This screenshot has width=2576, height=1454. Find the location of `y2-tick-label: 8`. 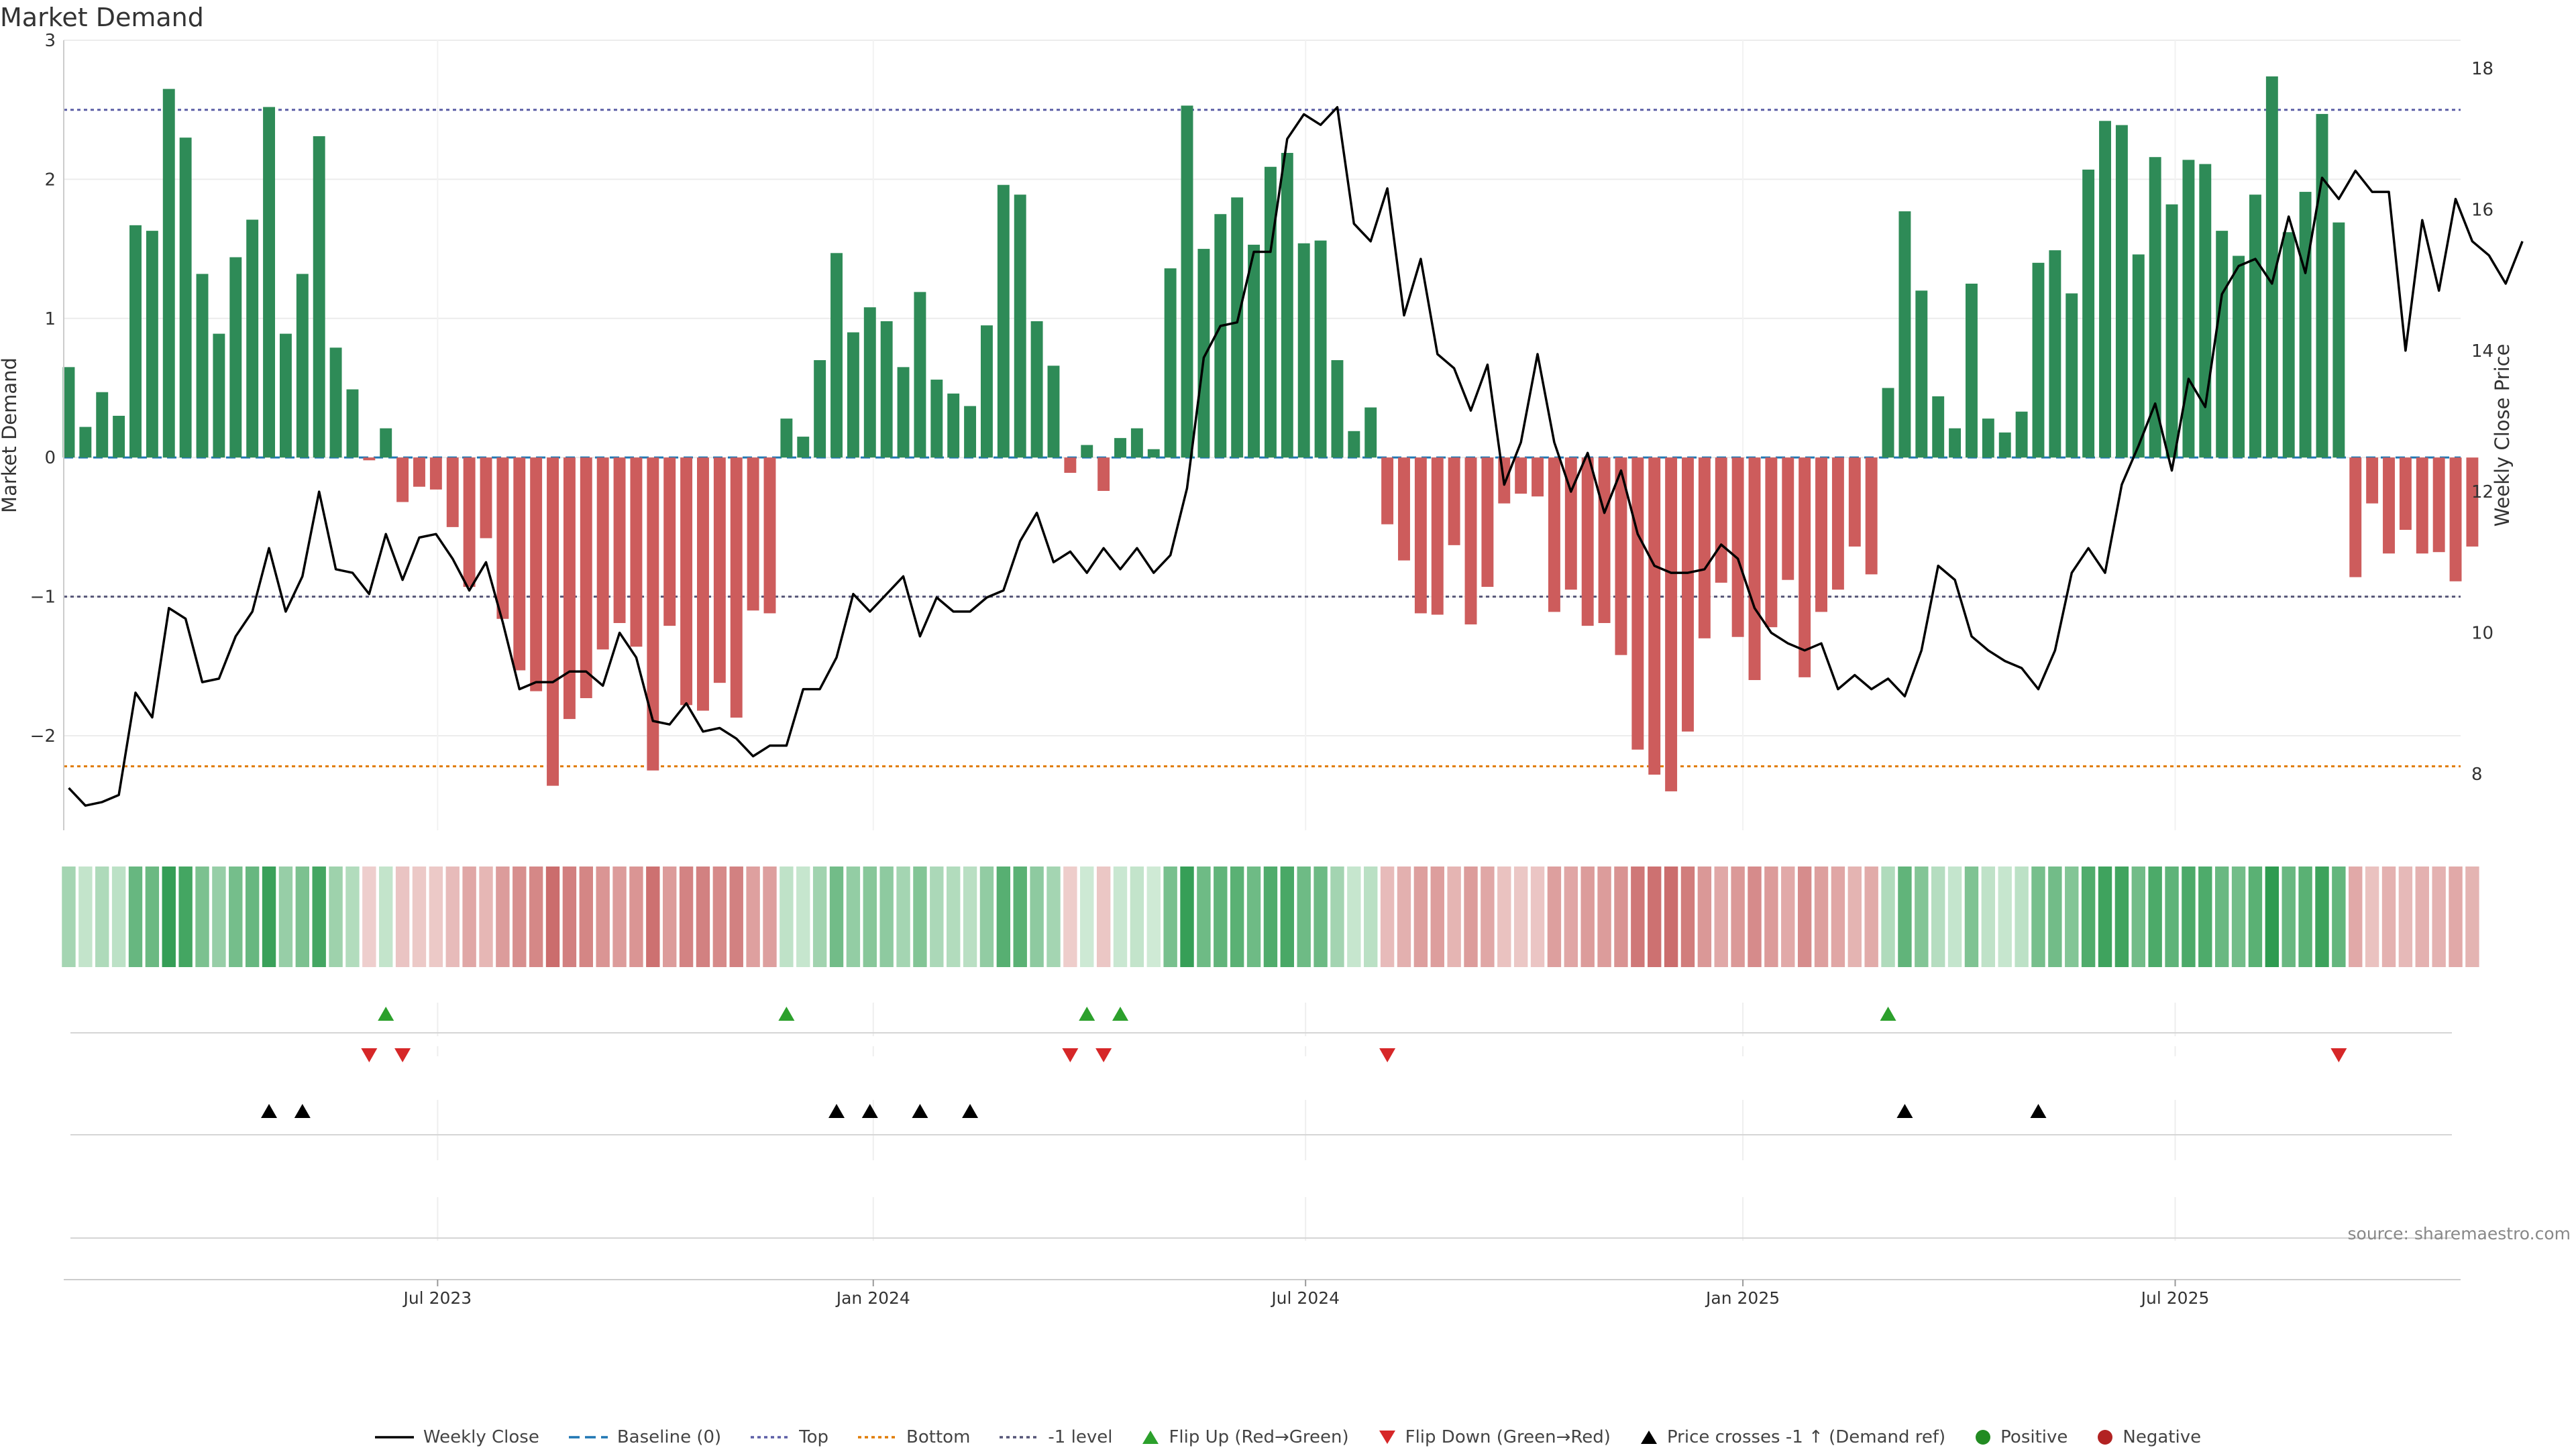

y2-tick-label: 8 is located at coordinates (2477, 775).